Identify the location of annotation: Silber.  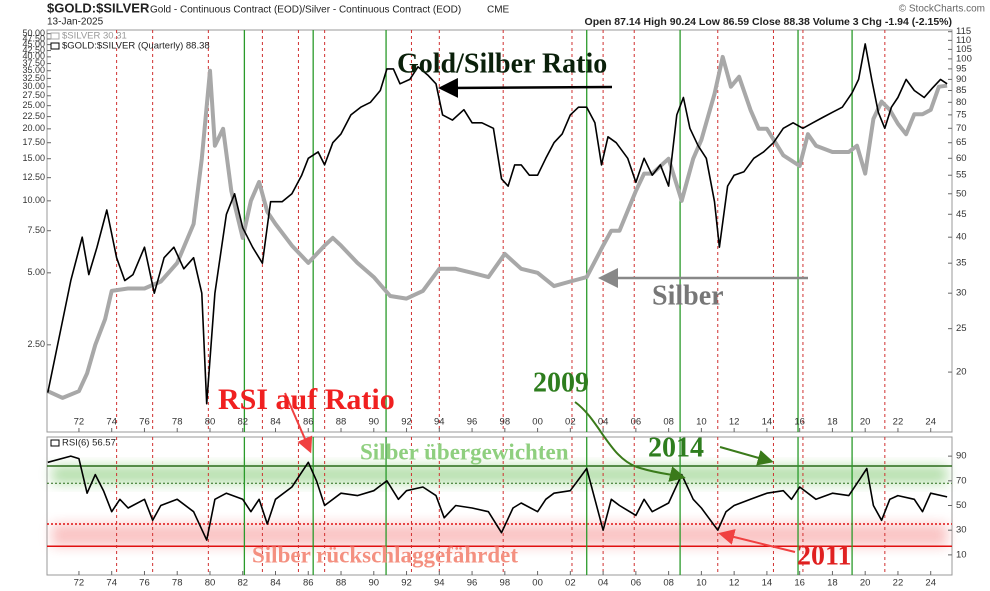
(688, 295).